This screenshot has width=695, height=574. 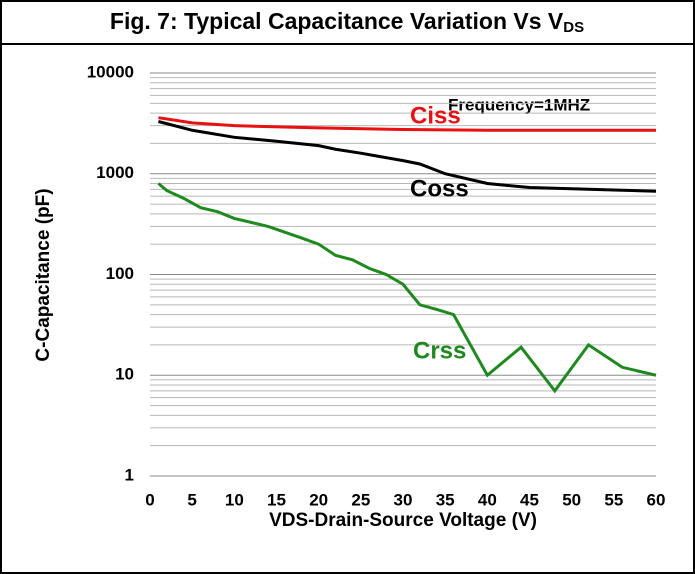 What do you see at coordinates (120, 273) in the screenshot?
I see `y-tick-label: 100` at bounding box center [120, 273].